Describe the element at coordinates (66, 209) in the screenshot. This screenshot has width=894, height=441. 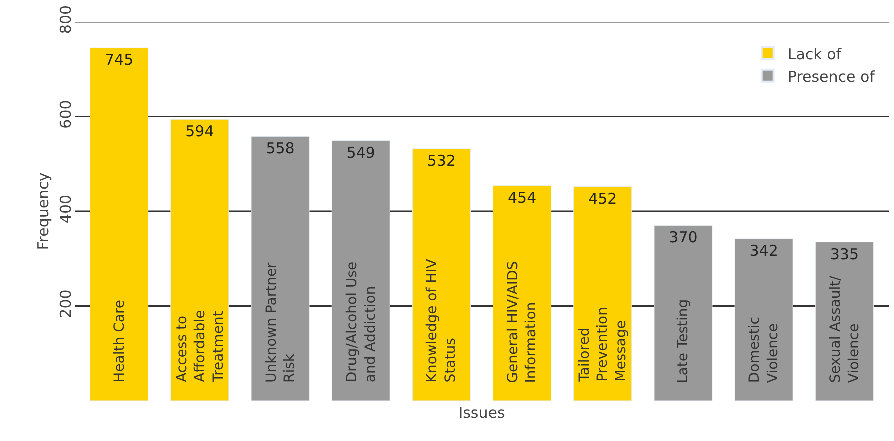
I see `y-tick-label: 400` at that location.